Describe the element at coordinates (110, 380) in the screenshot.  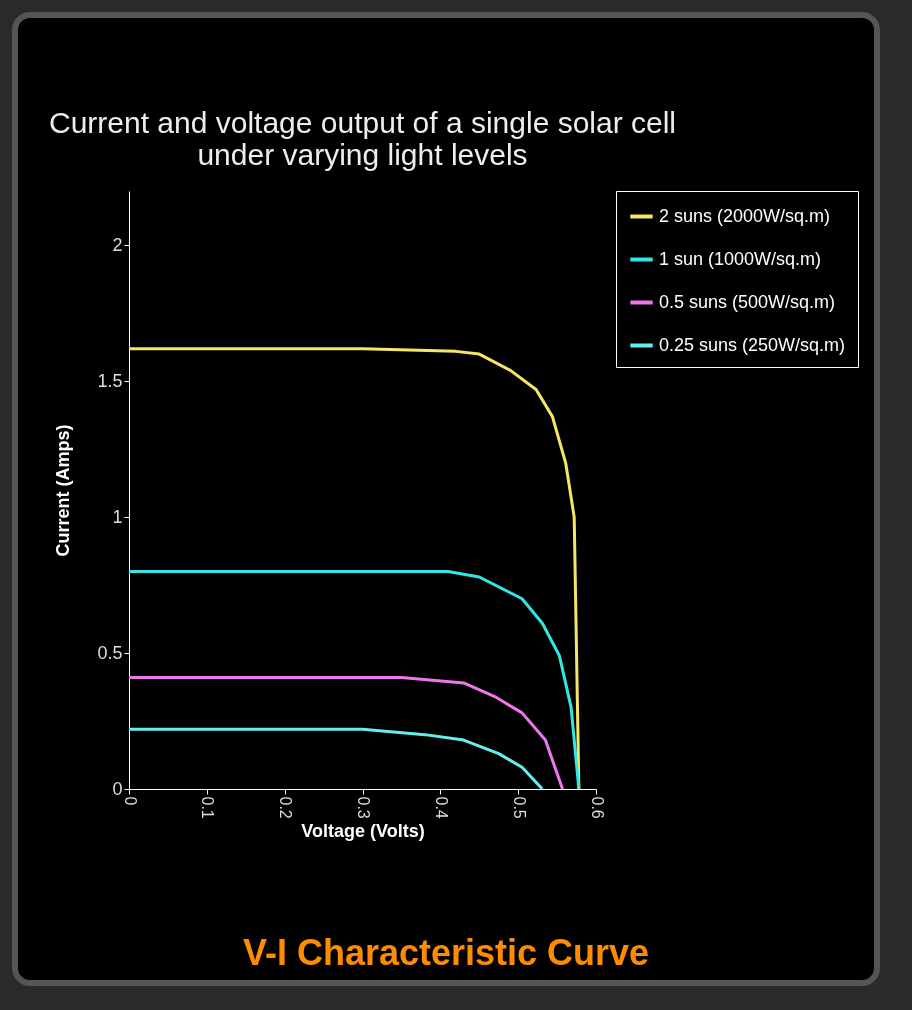
I see `y-tick-label: 1.5` at that location.